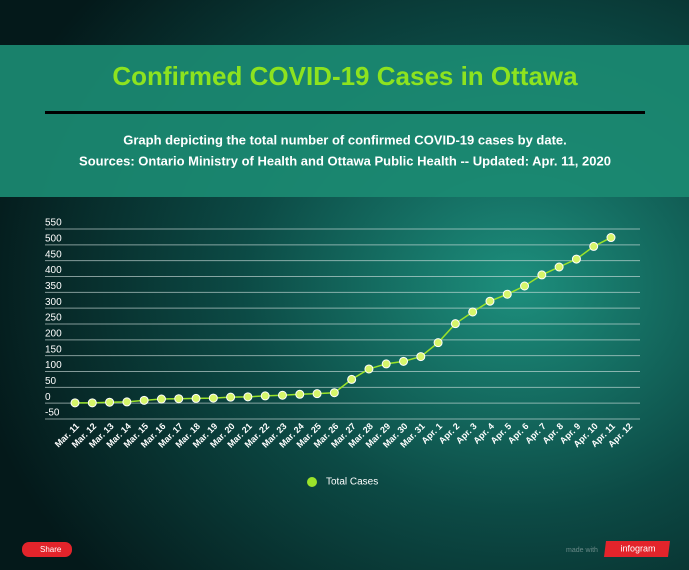 The image size is (689, 570). Describe the element at coordinates (53, 333) in the screenshot. I see `y-tick-label: 200` at that location.